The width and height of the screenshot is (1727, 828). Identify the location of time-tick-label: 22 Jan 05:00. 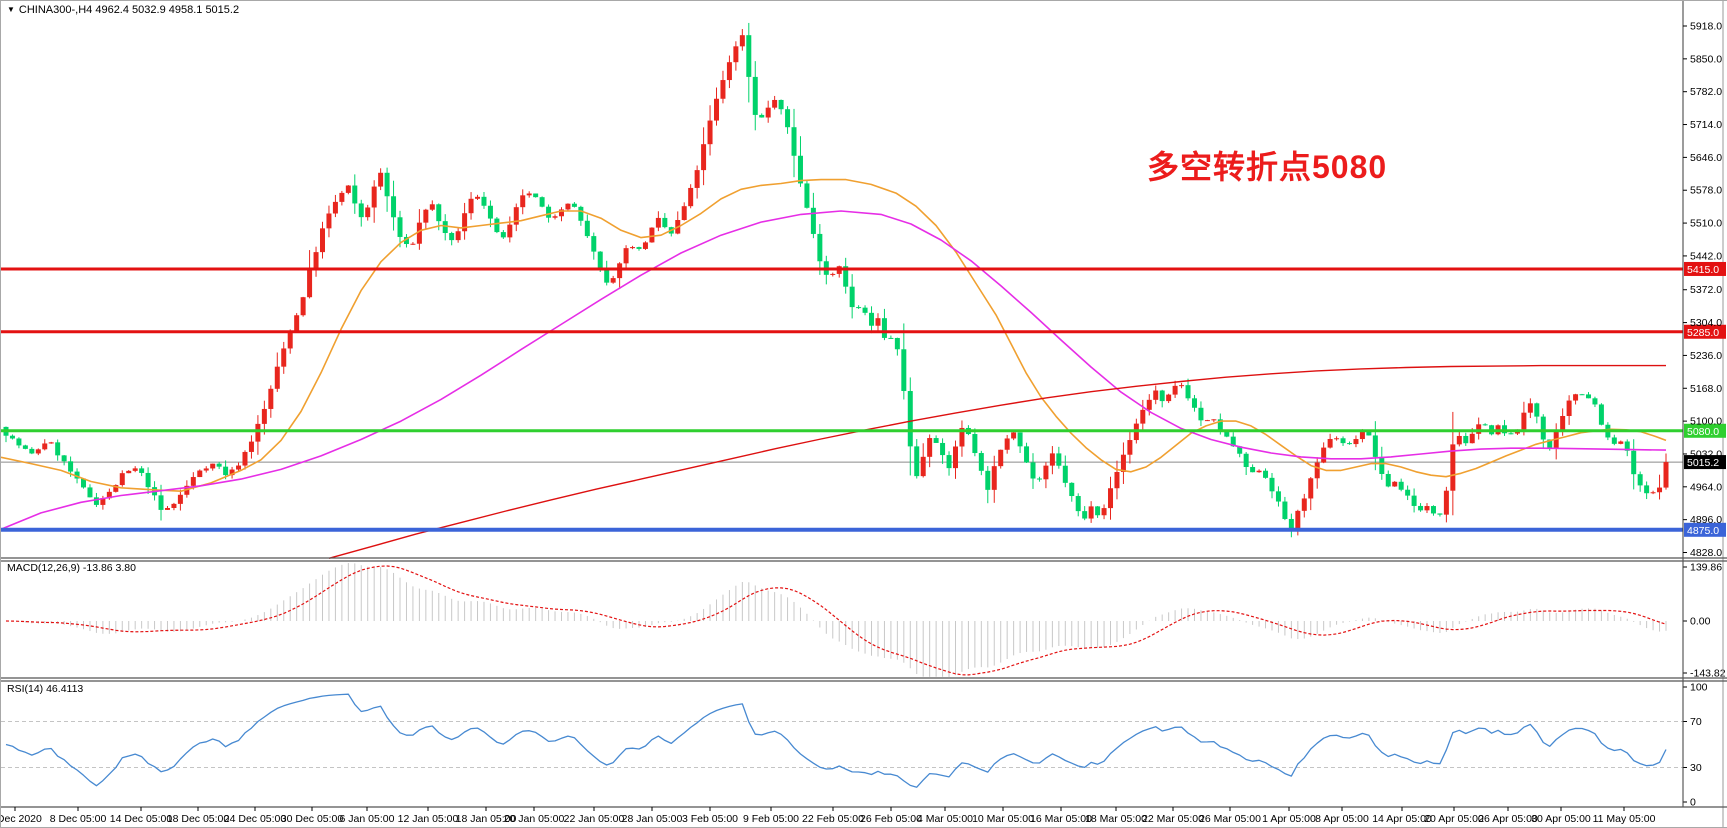
(594, 819).